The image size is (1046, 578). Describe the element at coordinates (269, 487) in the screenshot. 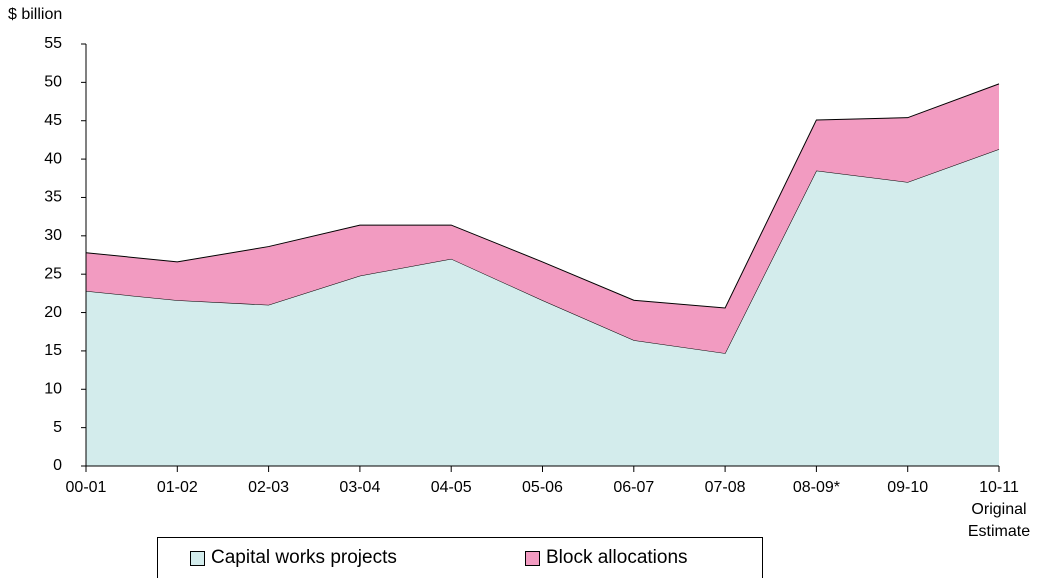

I see `x-tick-label: 02-03` at that location.